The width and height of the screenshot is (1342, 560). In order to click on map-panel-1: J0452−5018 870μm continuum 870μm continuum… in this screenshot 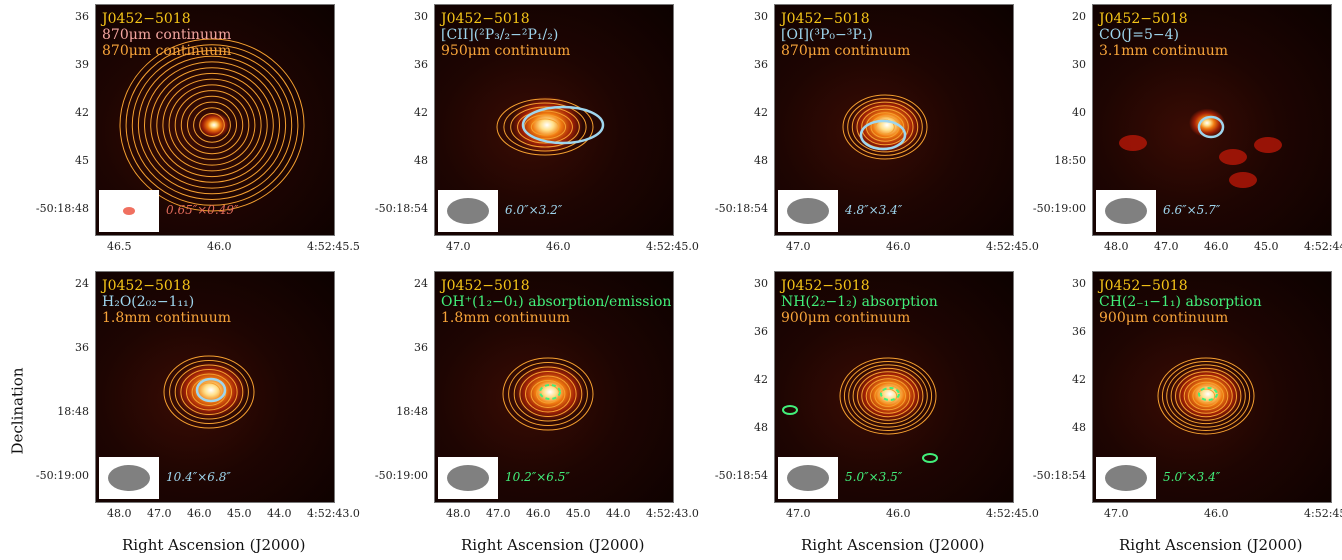, I will do `click(215, 120)`.